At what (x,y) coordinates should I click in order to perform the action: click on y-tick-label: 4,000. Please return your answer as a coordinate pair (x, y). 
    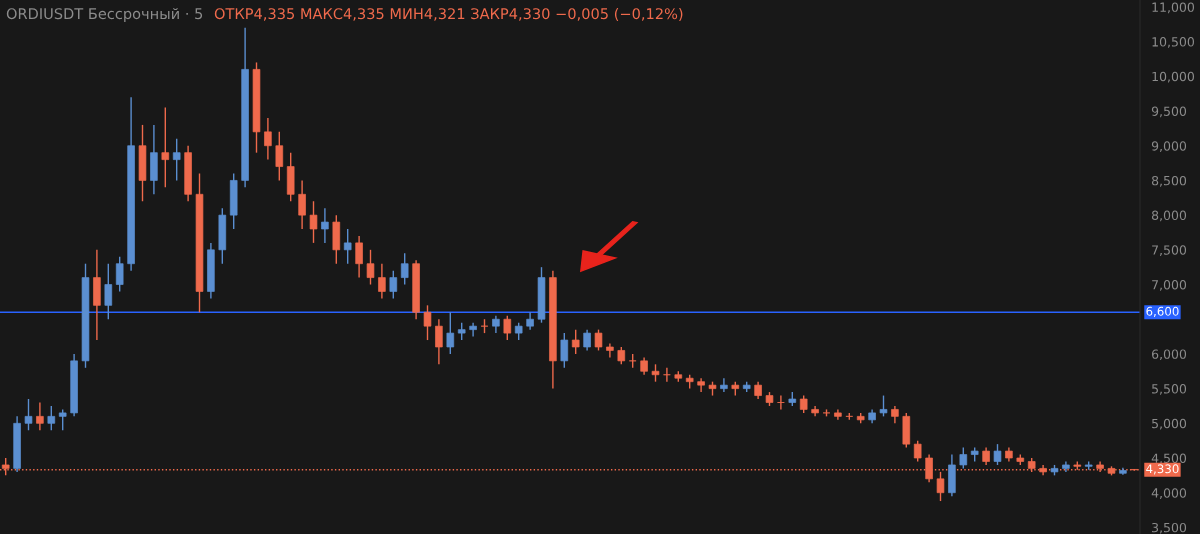
    Looking at the image, I should click on (1169, 493).